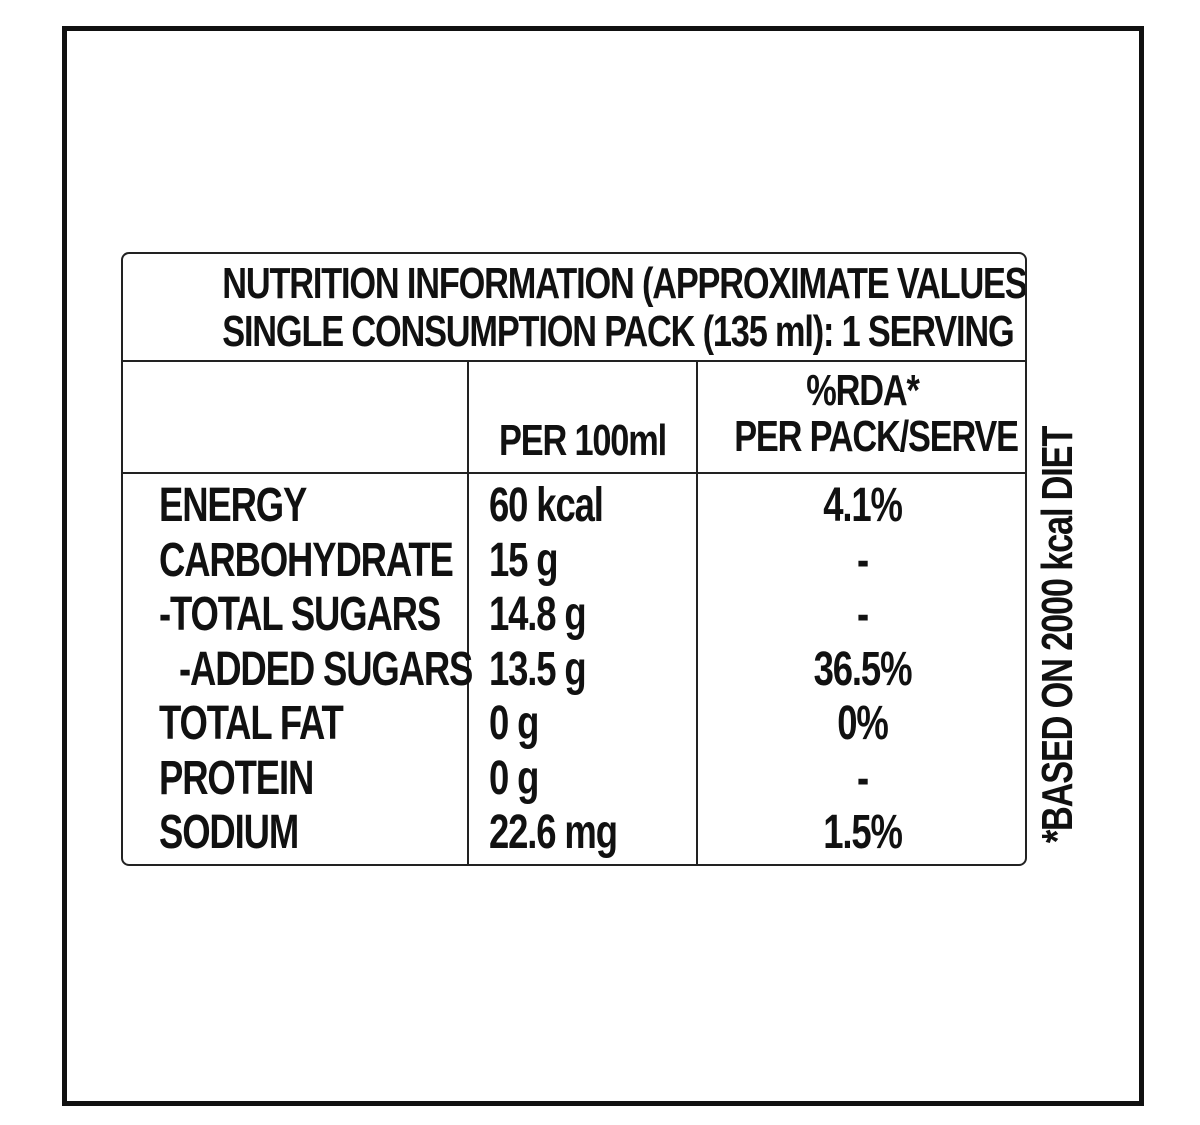 The image size is (1200, 1125). I want to click on column-header-rda: %RDA* PER PACK/SERVE, so click(876, 413).